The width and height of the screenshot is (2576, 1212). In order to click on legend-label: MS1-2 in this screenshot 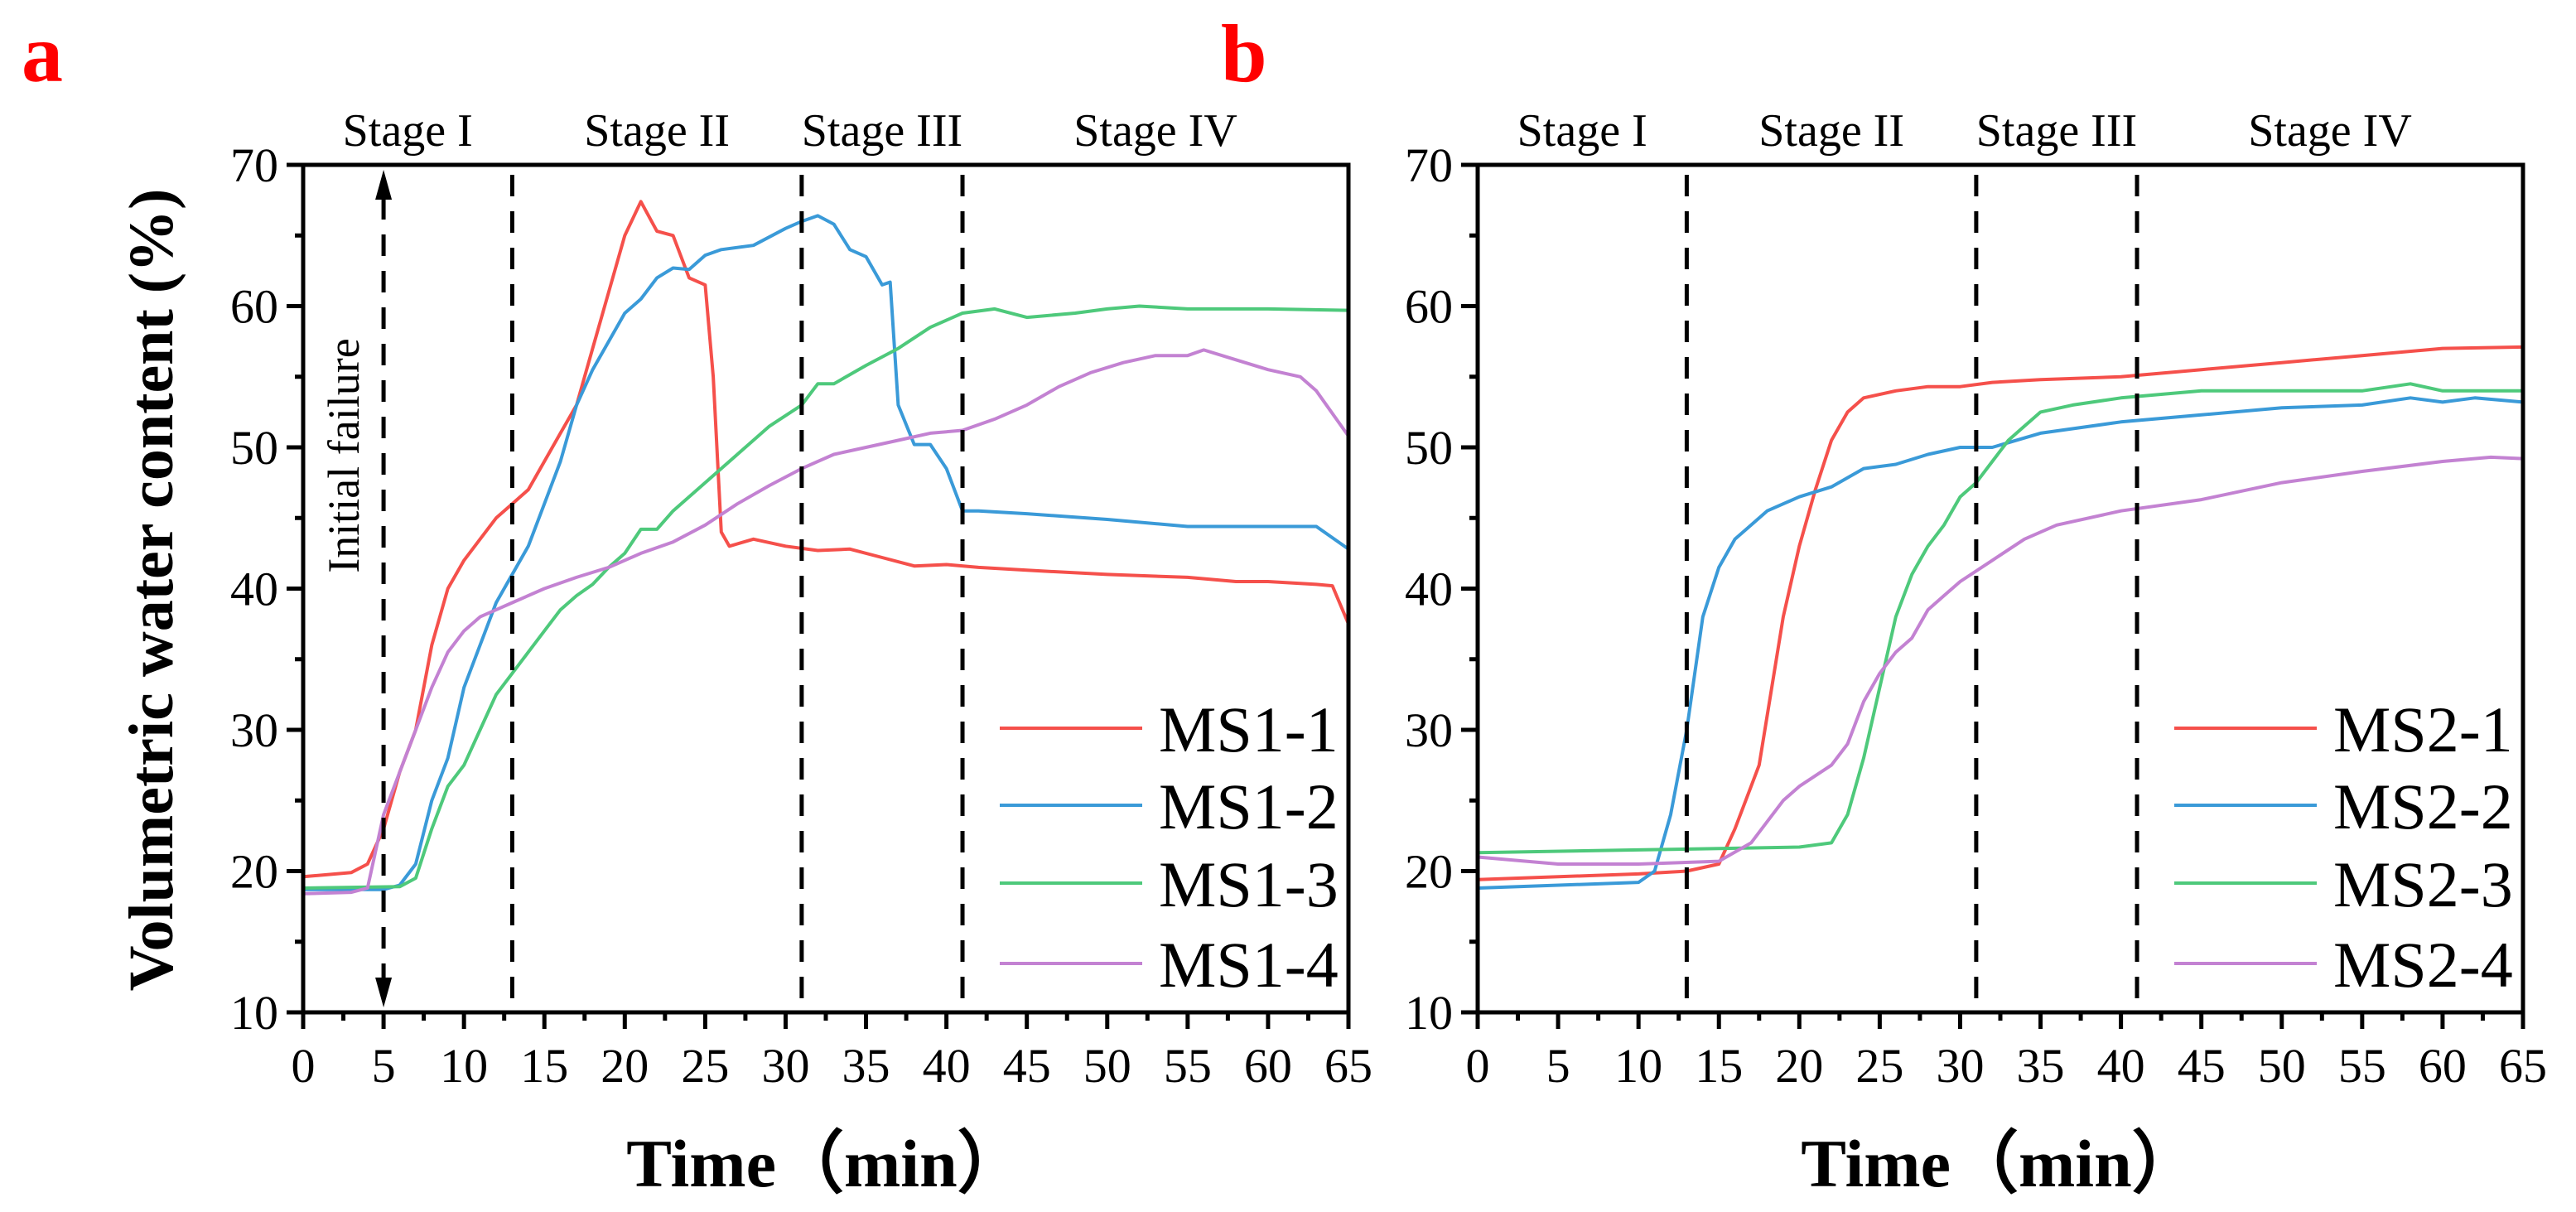, I will do `click(1249, 806)`.